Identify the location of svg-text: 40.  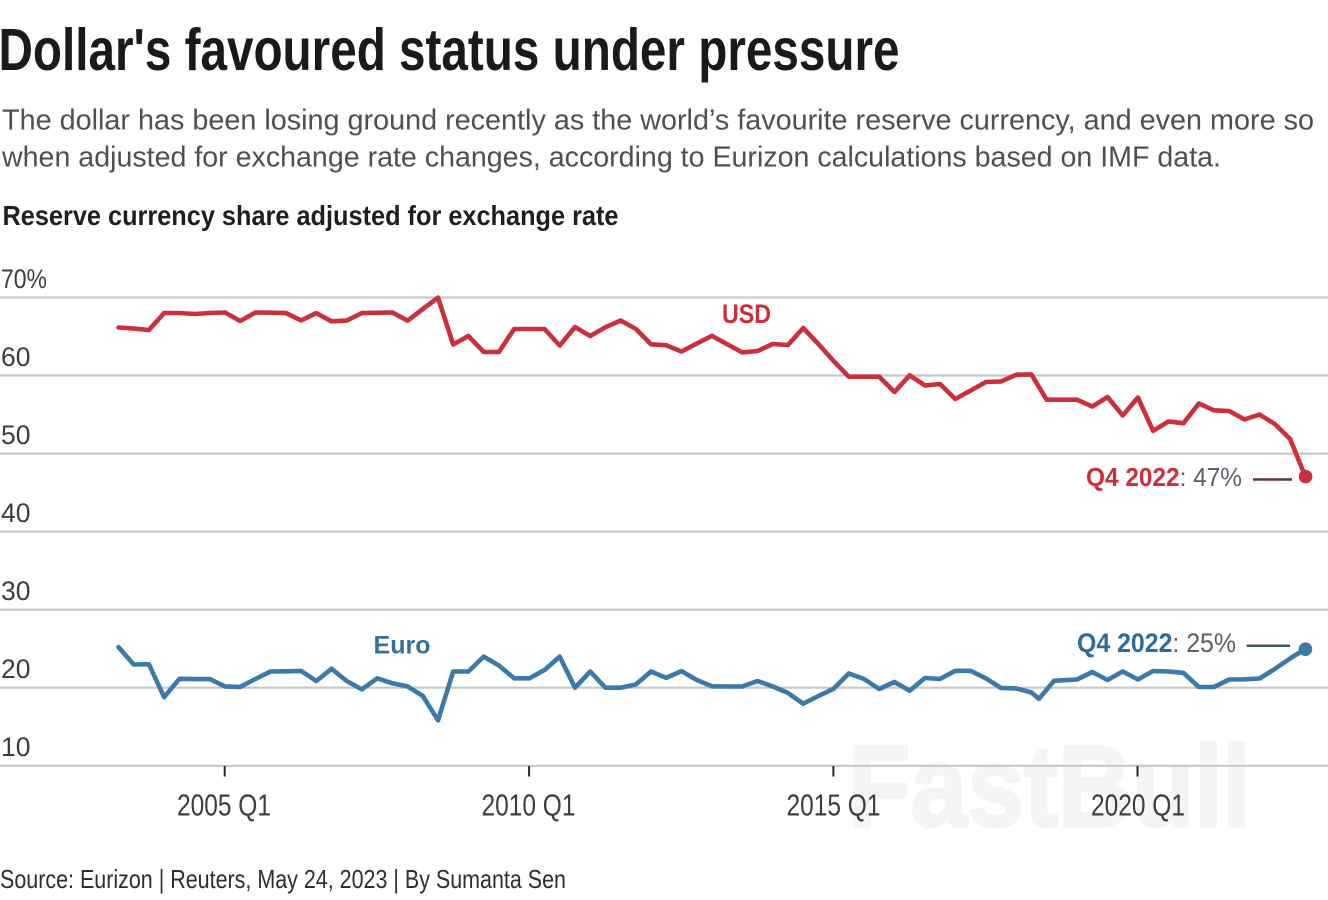
(15, 513).